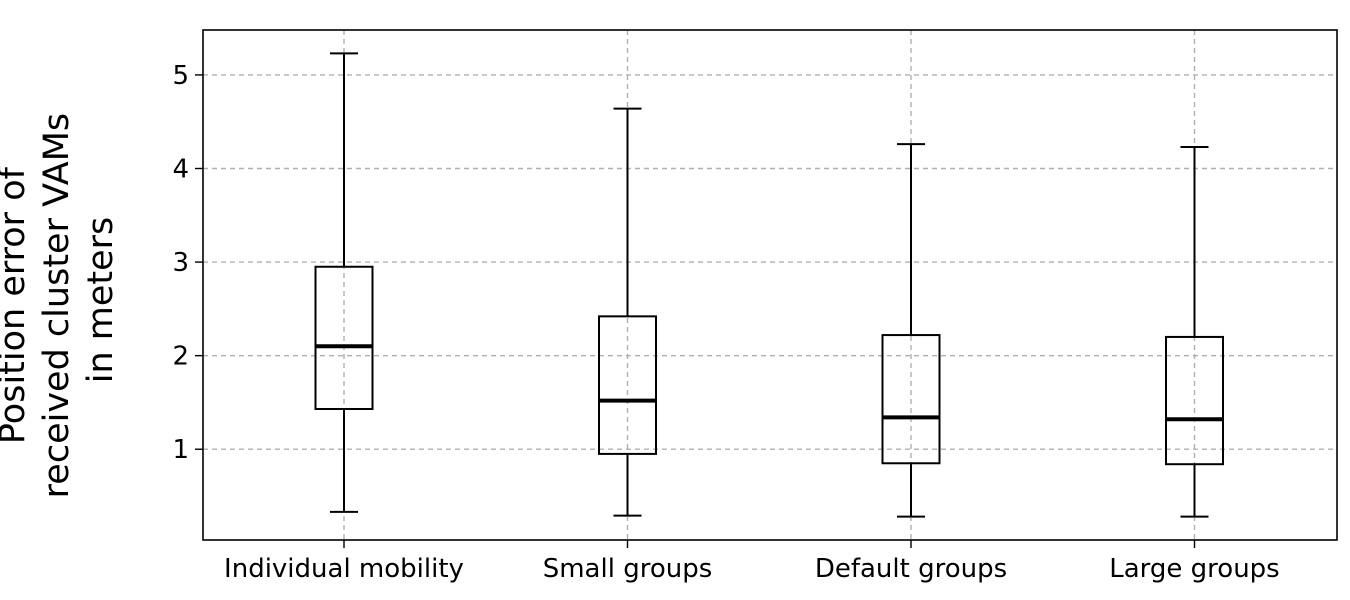  What do you see at coordinates (57, 305) in the screenshot?
I see `y-axis-label-line-2: received cluster VAMs` at bounding box center [57, 305].